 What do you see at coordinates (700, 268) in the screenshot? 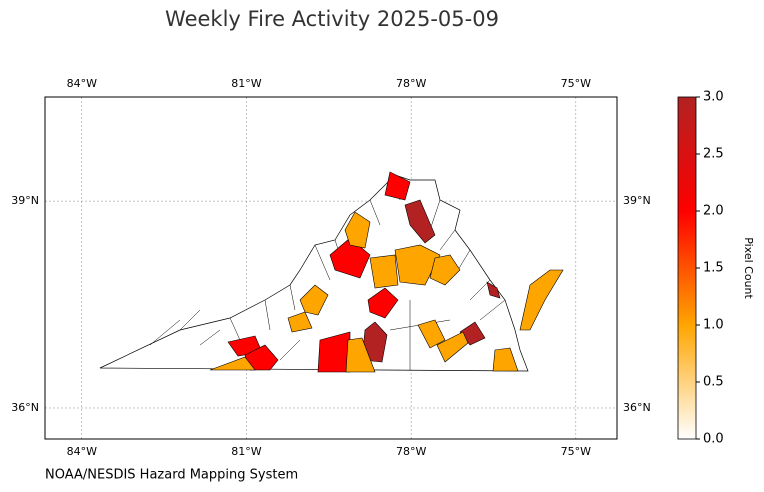
I see `colorbar: 0.0 0.5 1.0 1.5 2.0 2.5 3.0` at bounding box center [700, 268].